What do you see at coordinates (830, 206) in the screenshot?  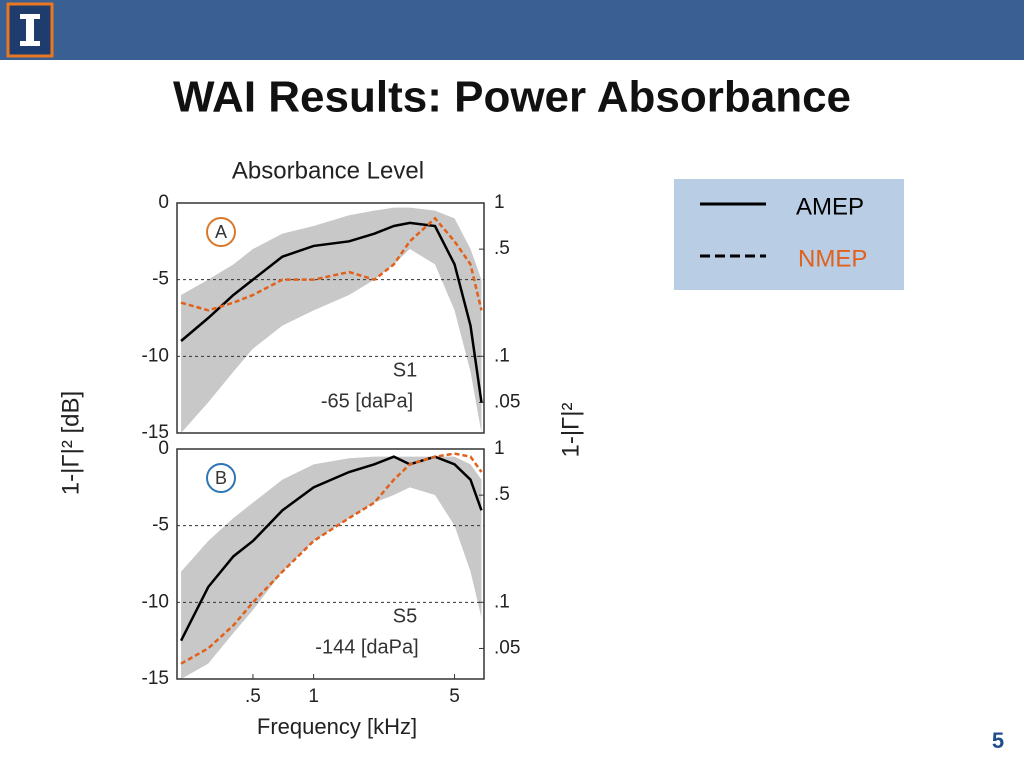 I see `legend-label: AMEP` at bounding box center [830, 206].